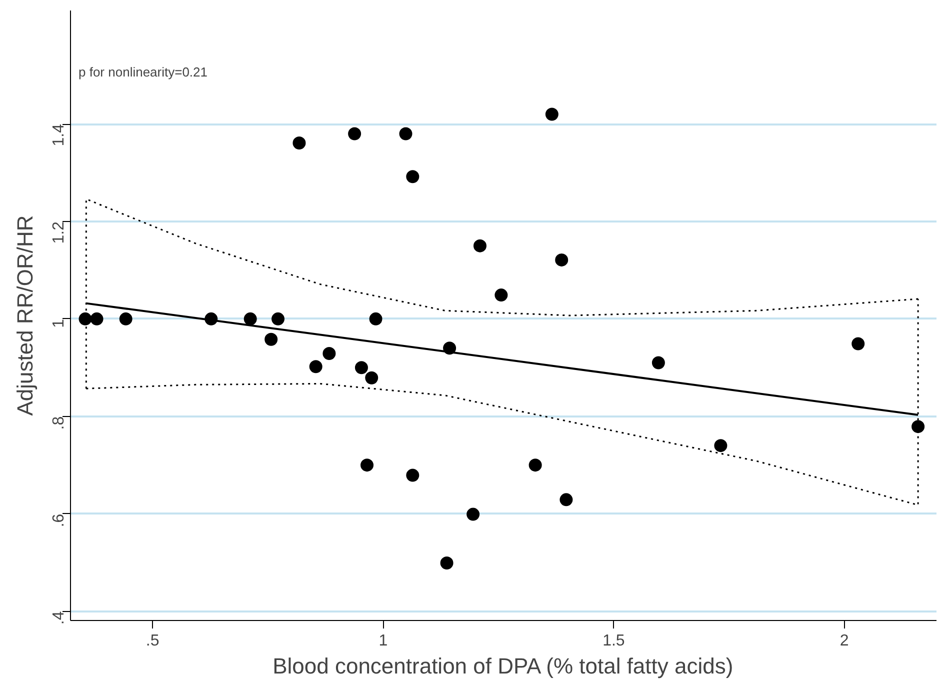  Describe the element at coordinates (59, 232) in the screenshot. I see `y-tick-label: 1.2` at that location.